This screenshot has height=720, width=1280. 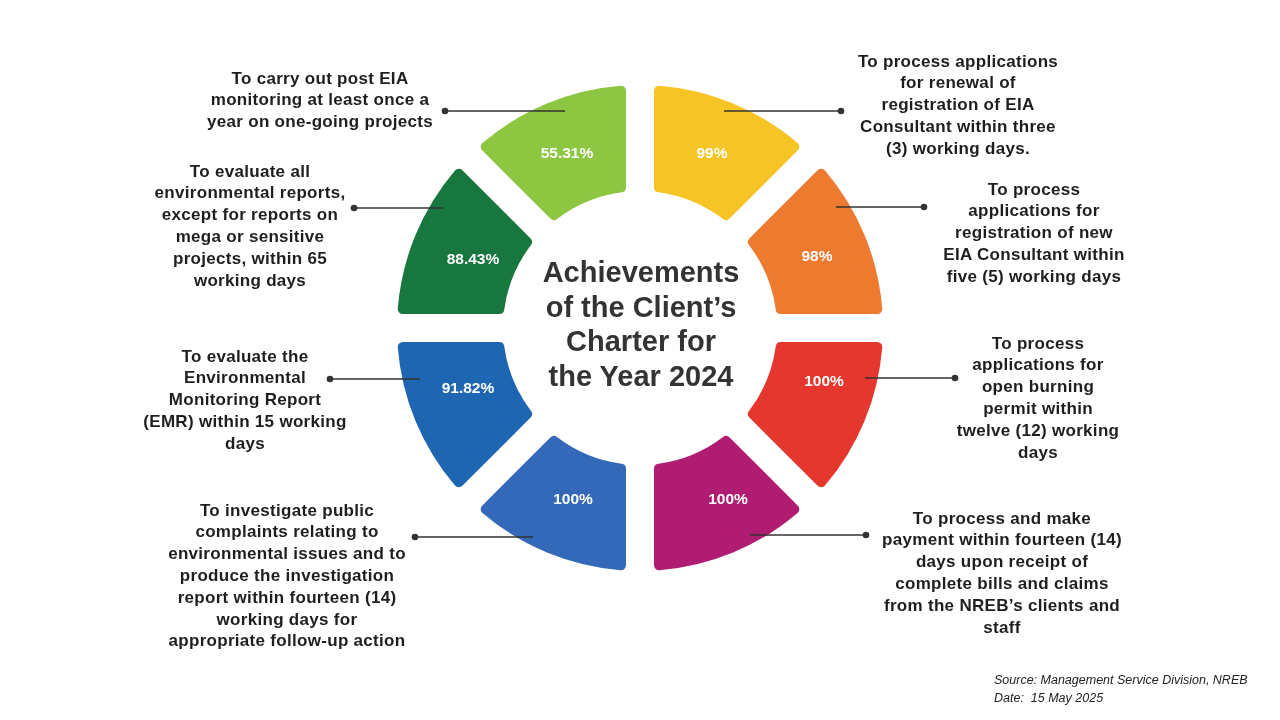 I want to click on text: Achievements of the Client’s Charter for the Year 2024, so click(x=641, y=324).